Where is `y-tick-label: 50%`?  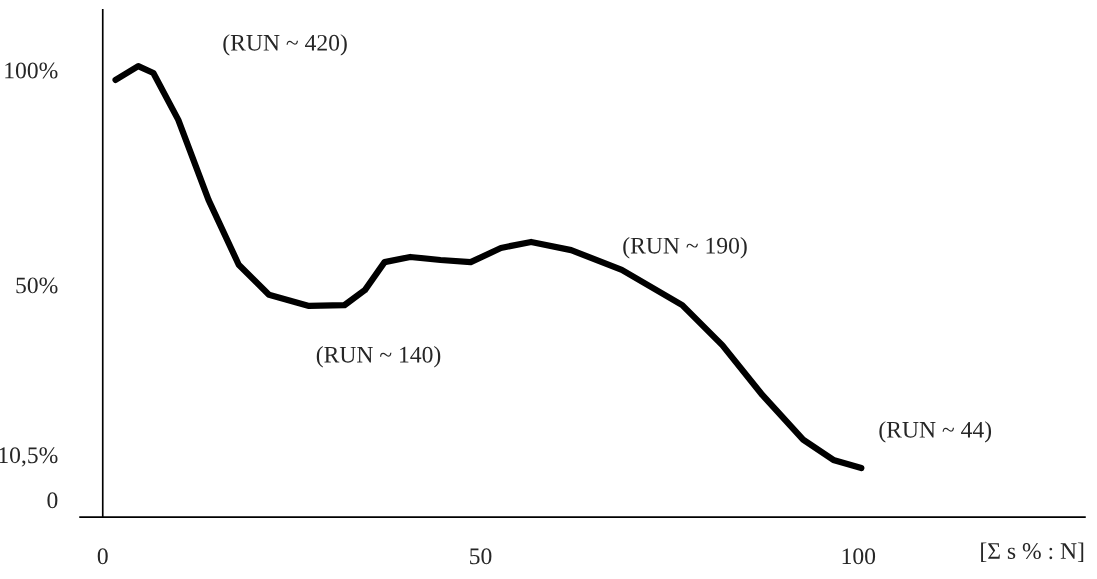
y-tick-label: 50% is located at coordinates (37, 285).